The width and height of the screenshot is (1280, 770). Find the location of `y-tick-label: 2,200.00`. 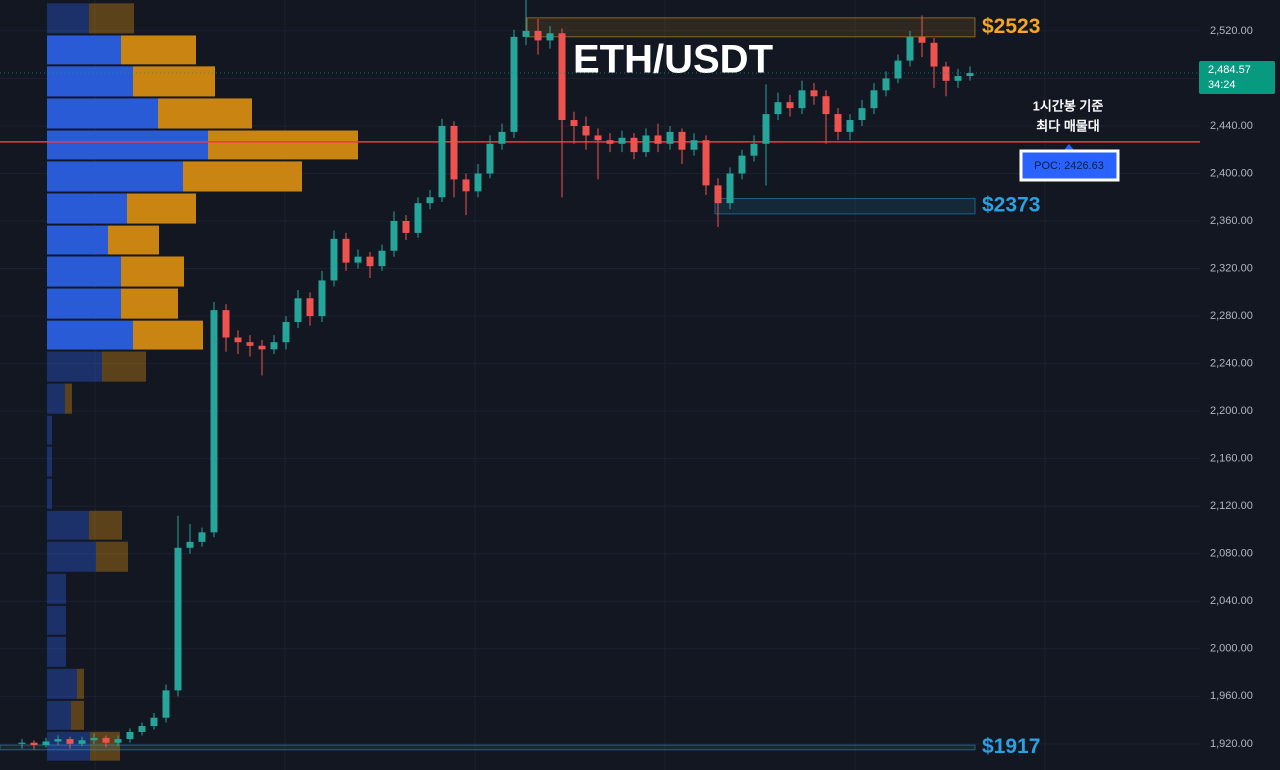

y-tick-label: 2,200.00 is located at coordinates (1231, 411).